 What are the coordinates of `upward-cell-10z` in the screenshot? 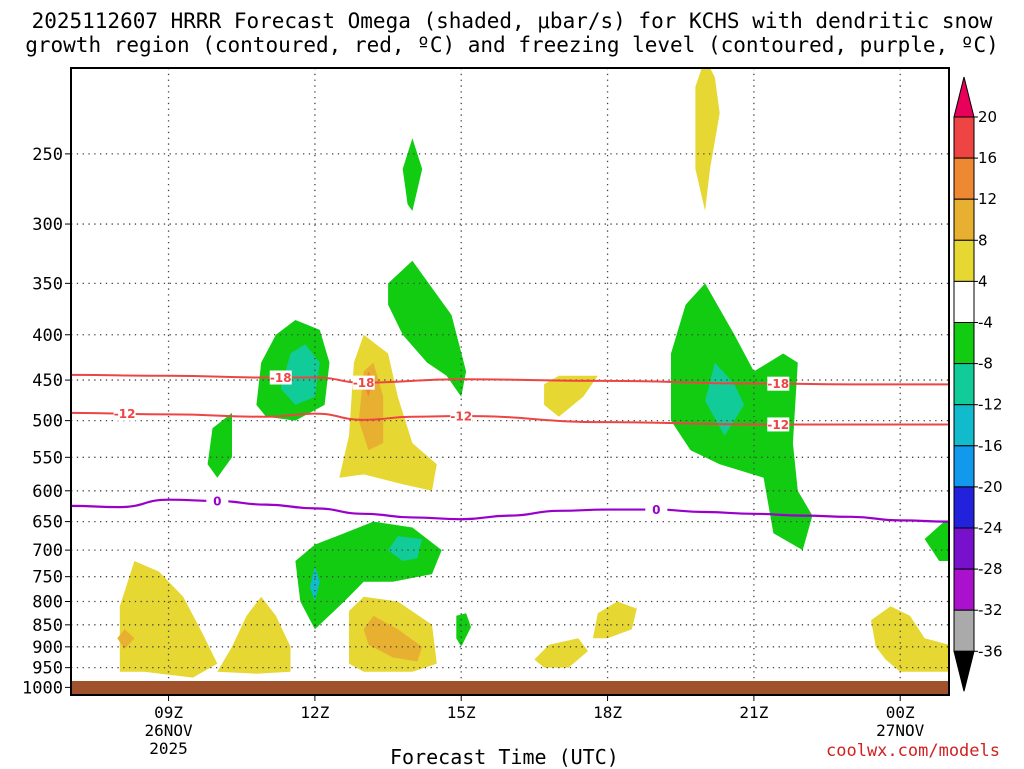 It's located at (219, 445).